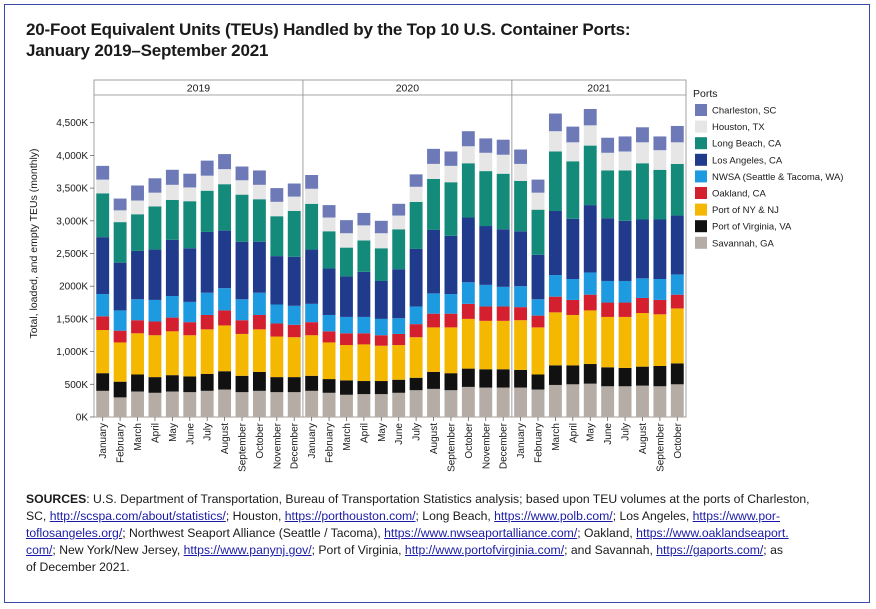 This screenshot has width=876, height=609. Describe the element at coordinates (38, 516) in the screenshot. I see `sources-text-2a: SC,` at that location.